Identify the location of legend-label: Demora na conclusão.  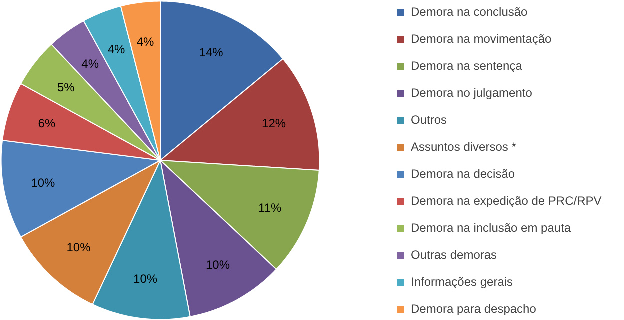
(469, 12).